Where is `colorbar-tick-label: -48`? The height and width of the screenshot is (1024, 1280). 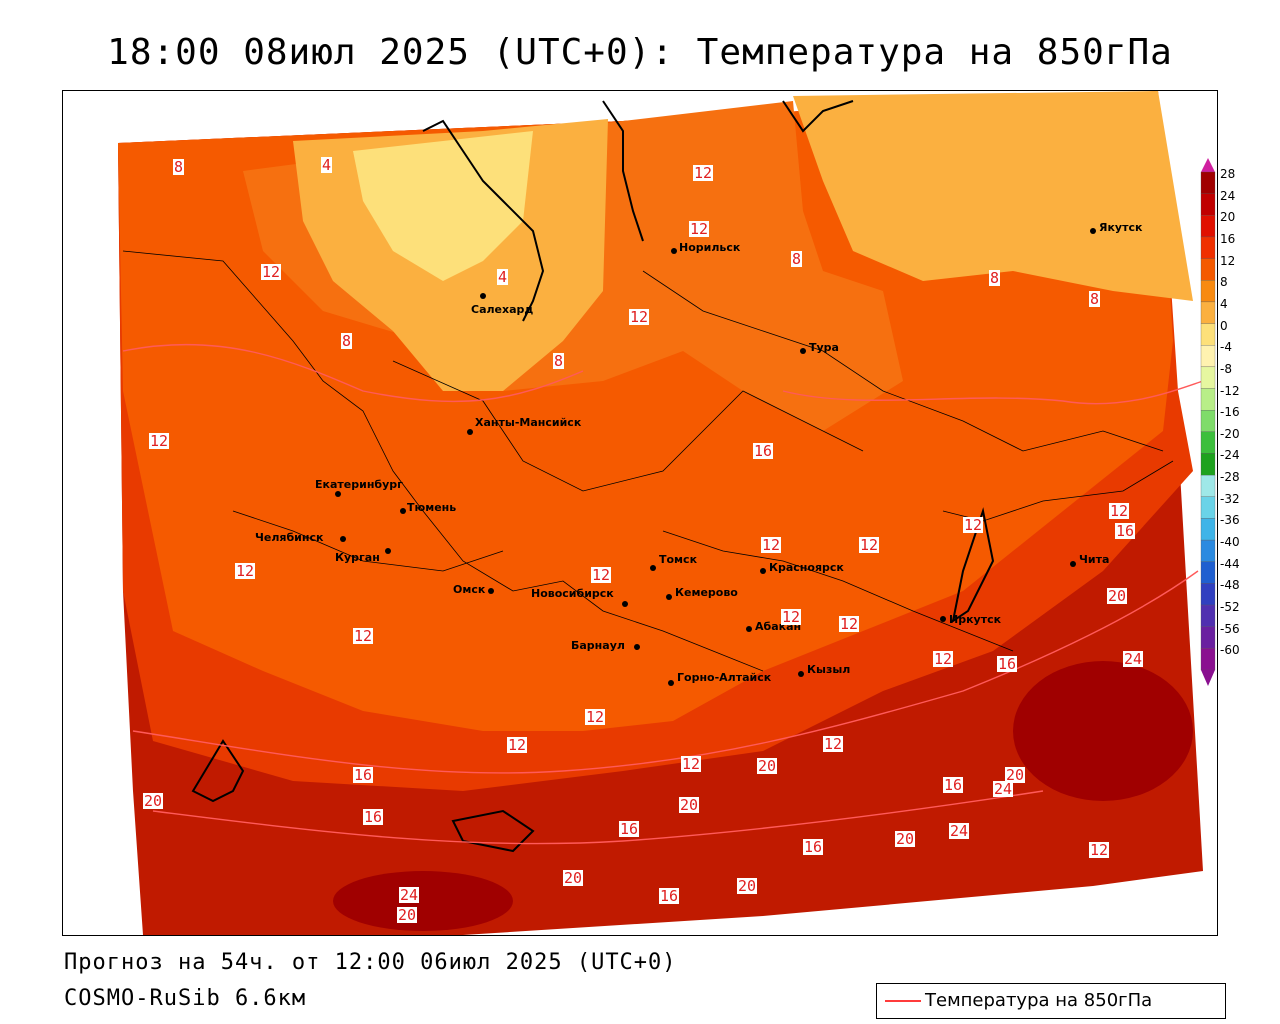 colorbar-tick-label: -48 is located at coordinates (1230, 585).